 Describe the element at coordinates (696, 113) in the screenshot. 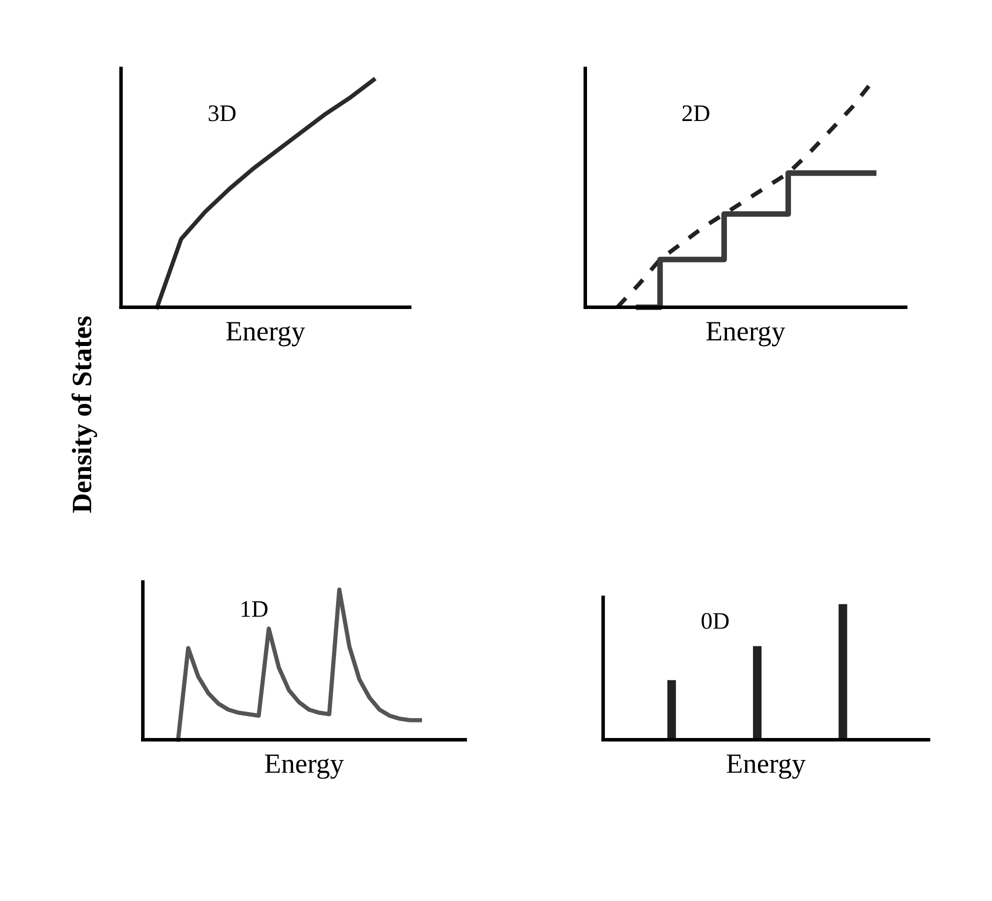

I see `annotation: 2D` at that location.